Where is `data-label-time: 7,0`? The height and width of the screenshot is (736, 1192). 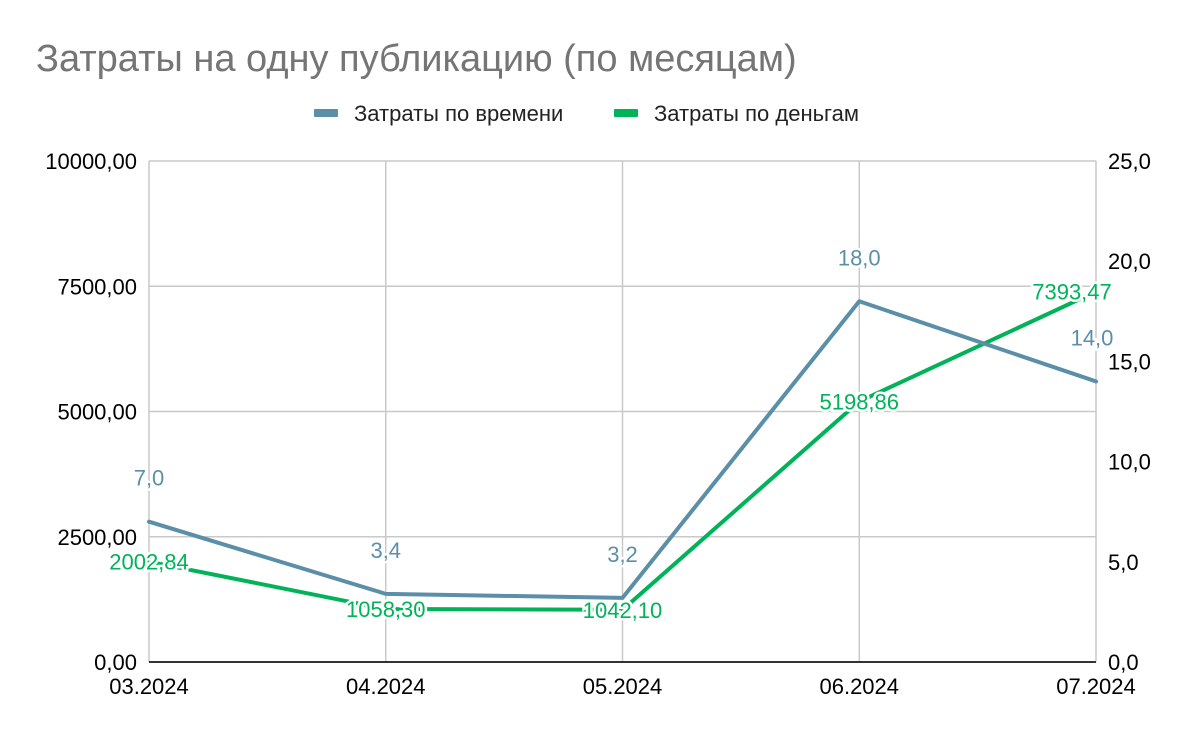
data-label-time: 7,0 is located at coordinates (149, 478).